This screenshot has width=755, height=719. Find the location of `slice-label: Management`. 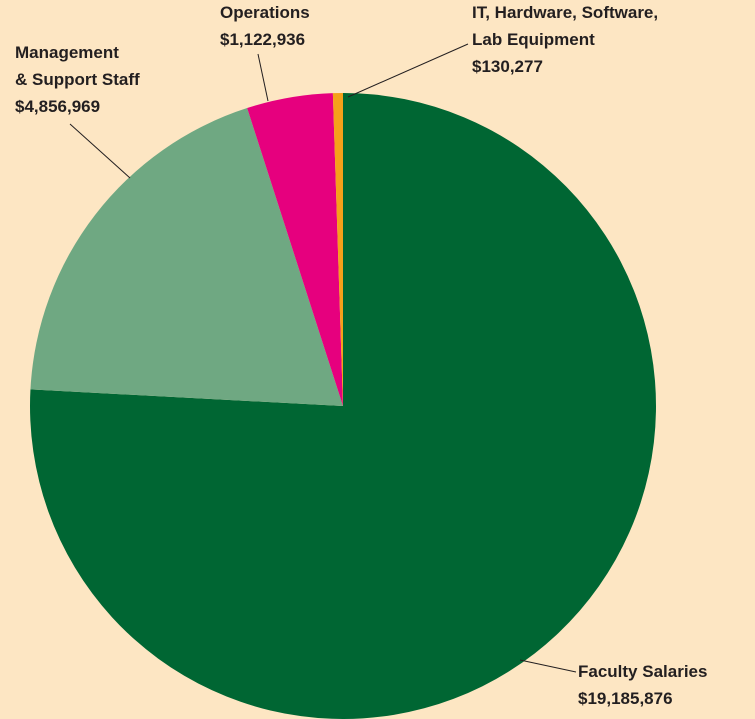

slice-label: Management is located at coordinates (67, 52).